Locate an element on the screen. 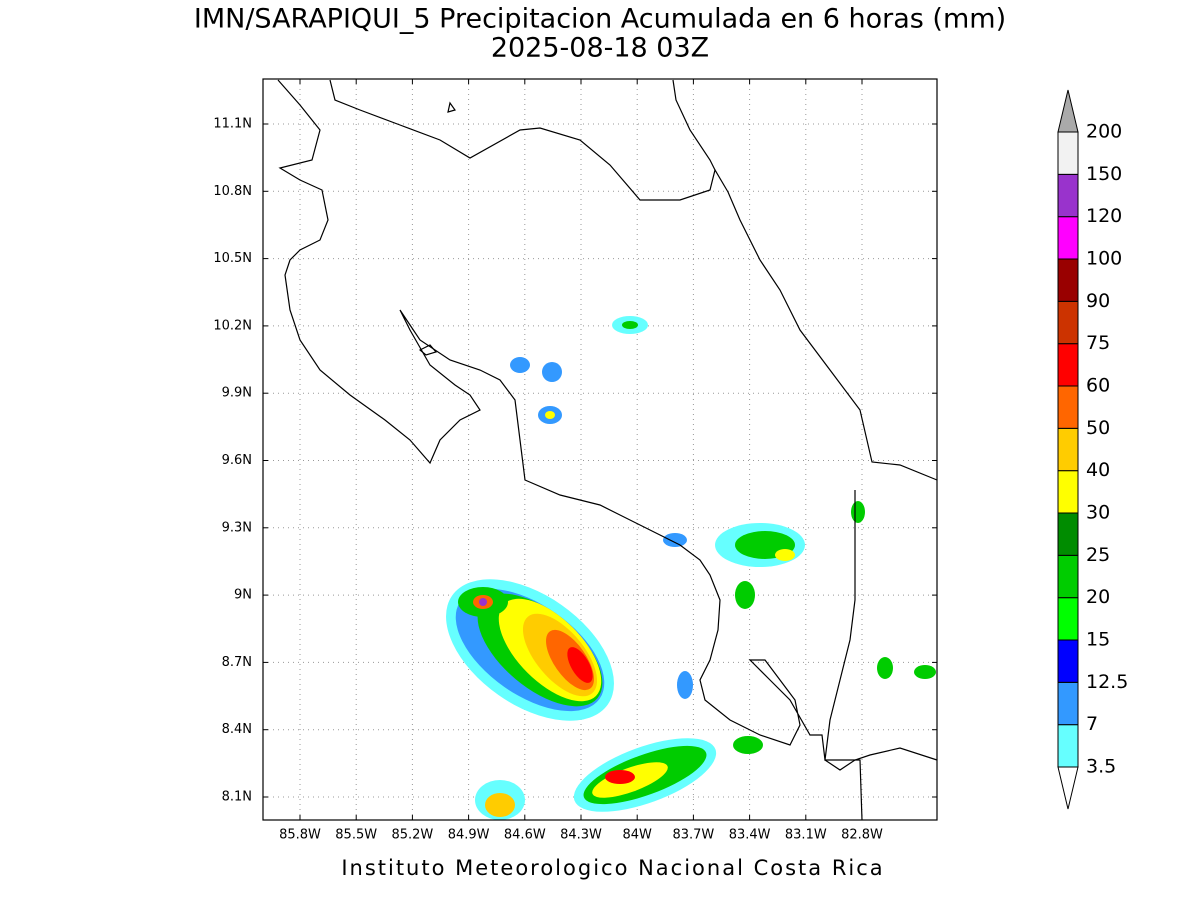 This screenshot has height=904, width=1200. x-tick-label: 85.5W is located at coordinates (356, 835).